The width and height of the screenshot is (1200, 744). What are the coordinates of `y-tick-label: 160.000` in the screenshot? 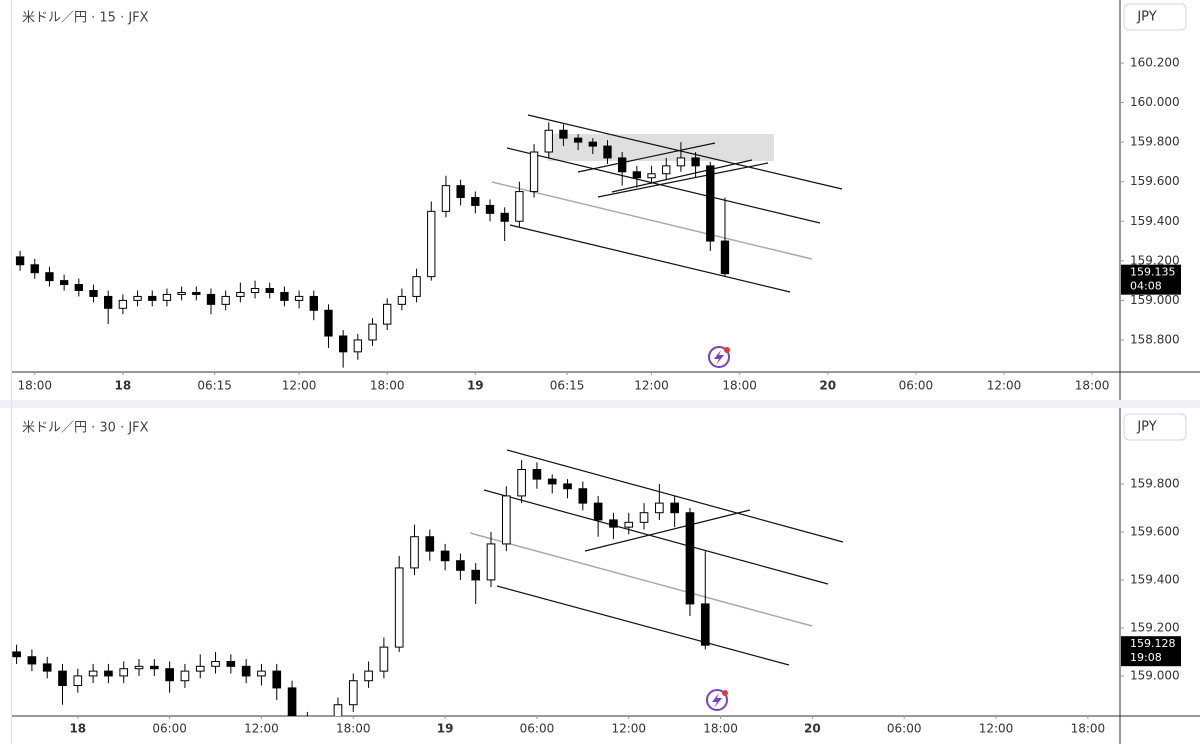 It's located at (1155, 102).